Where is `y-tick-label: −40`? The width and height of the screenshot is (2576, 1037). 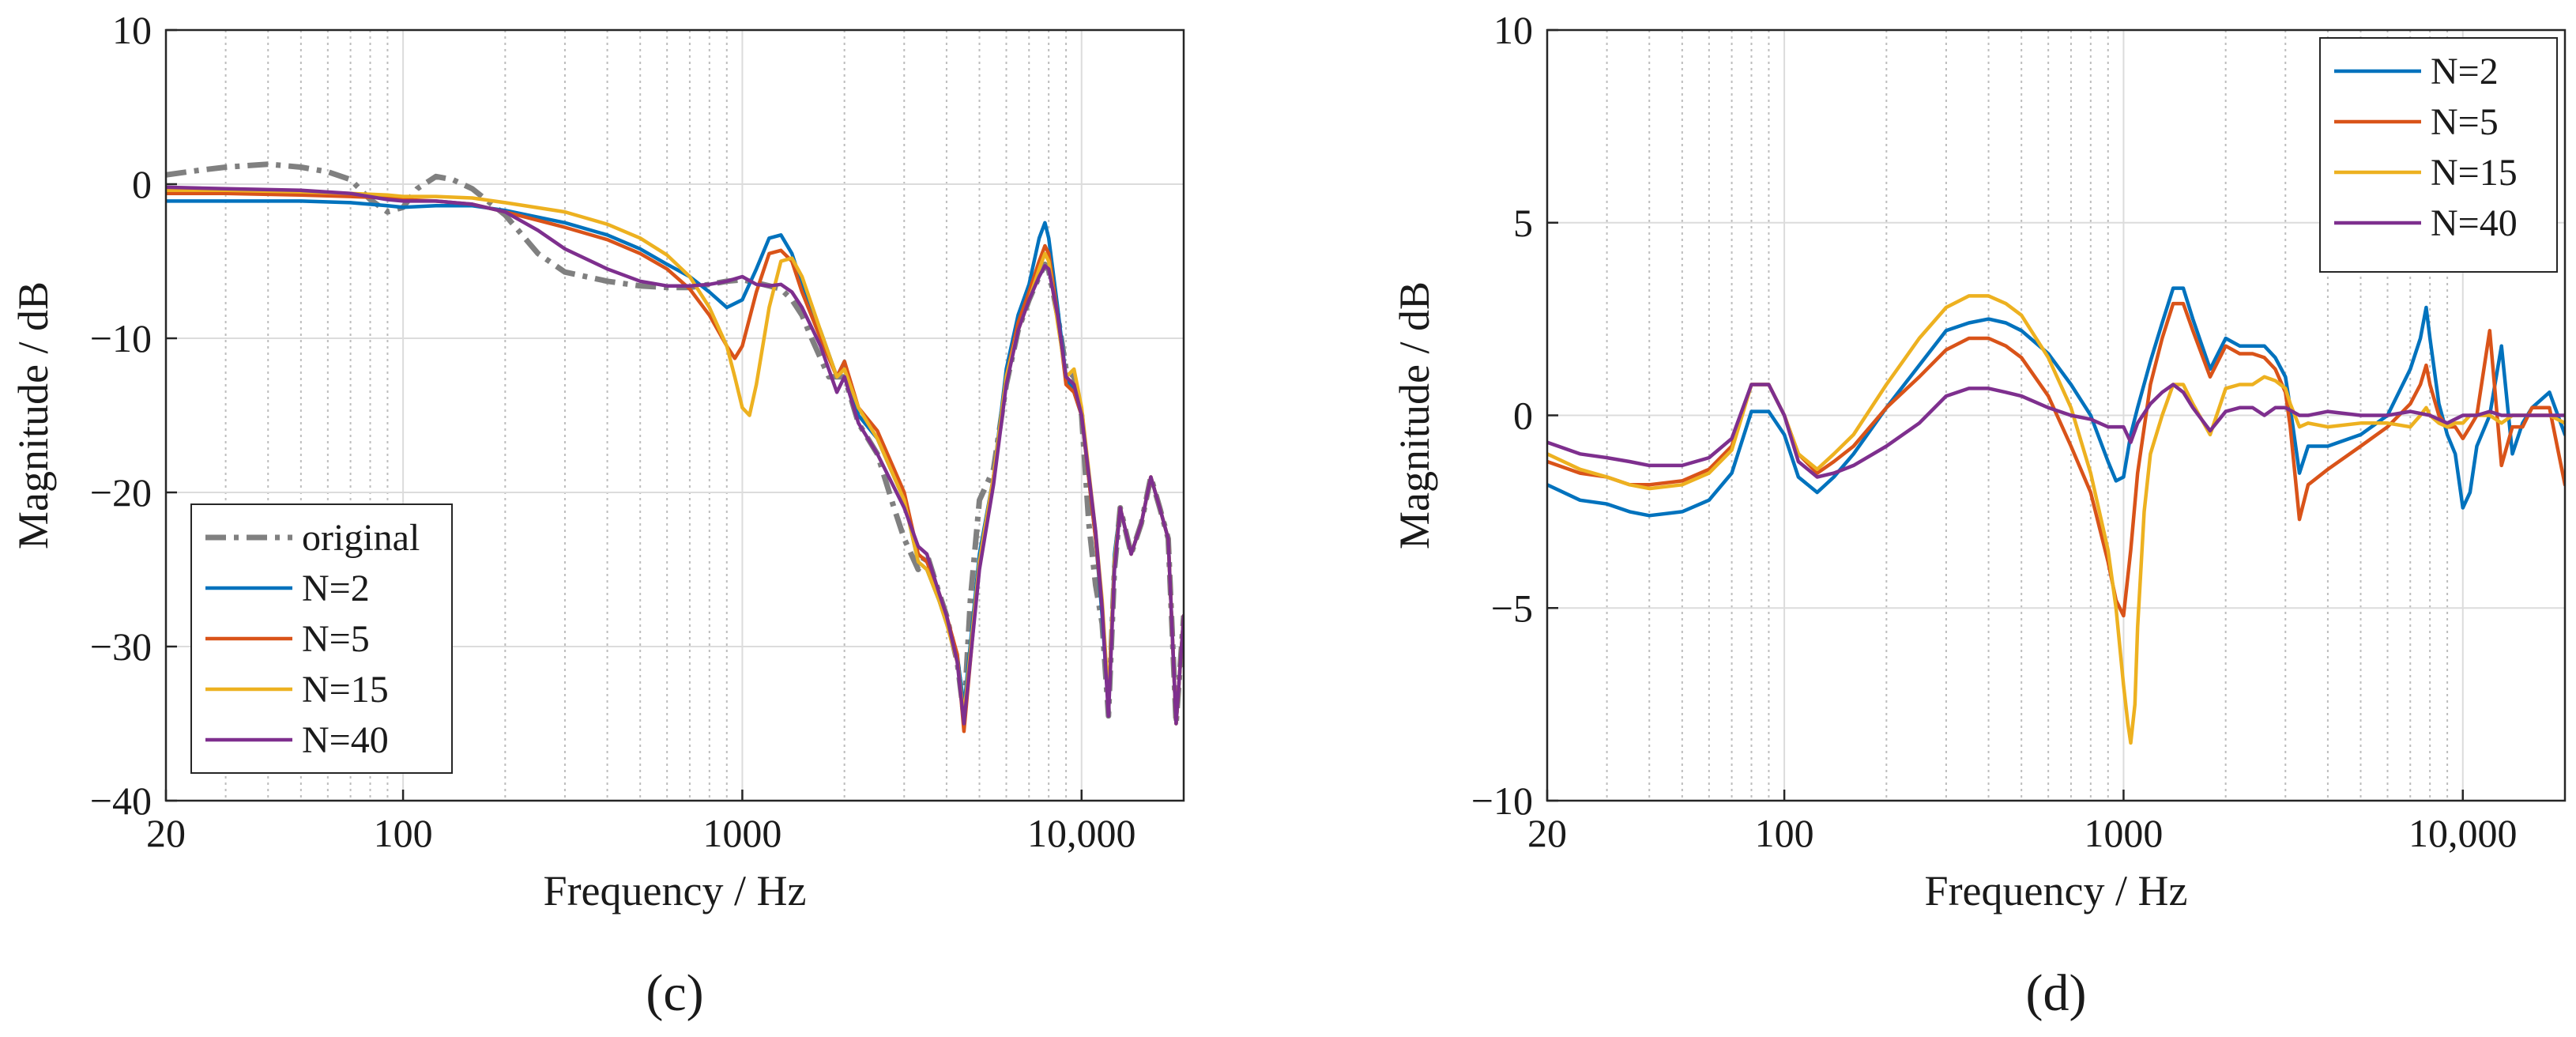 y-tick-label: −40 is located at coordinates (121, 801).